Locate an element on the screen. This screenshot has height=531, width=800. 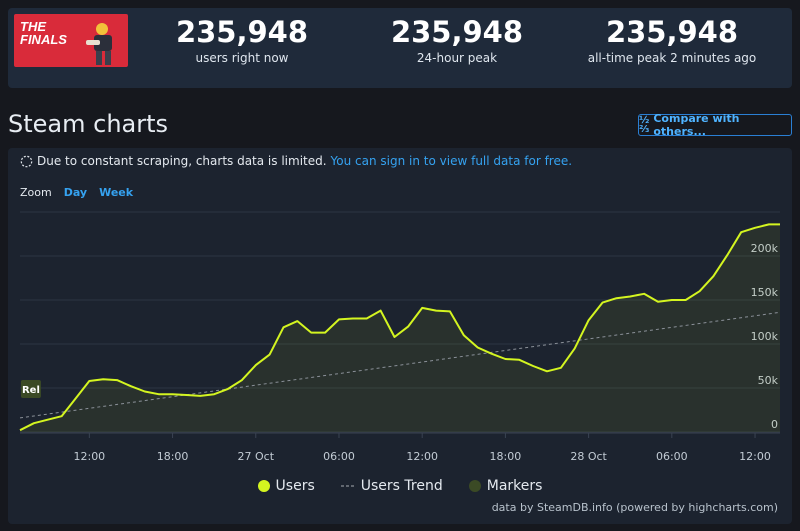
stat-users-now: 235,948 users right now is located at coordinates (242, 40).